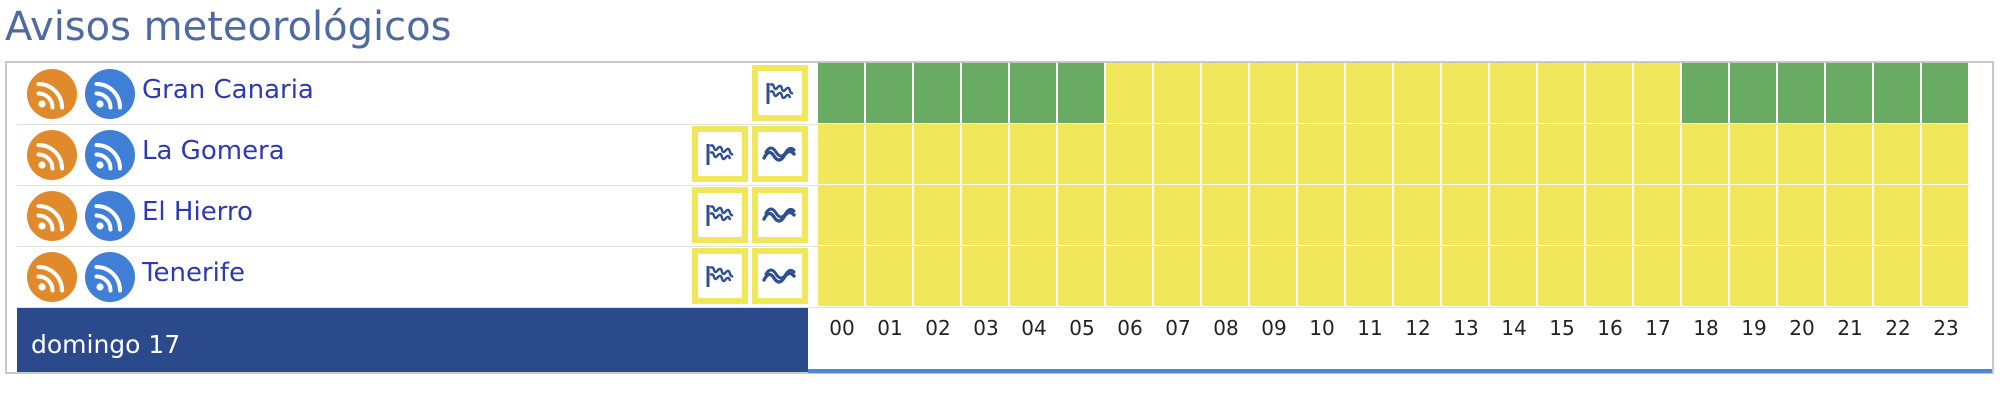  Describe the element at coordinates (228, 90) in the screenshot. I see `region-name-link: Gran Canaria` at that location.